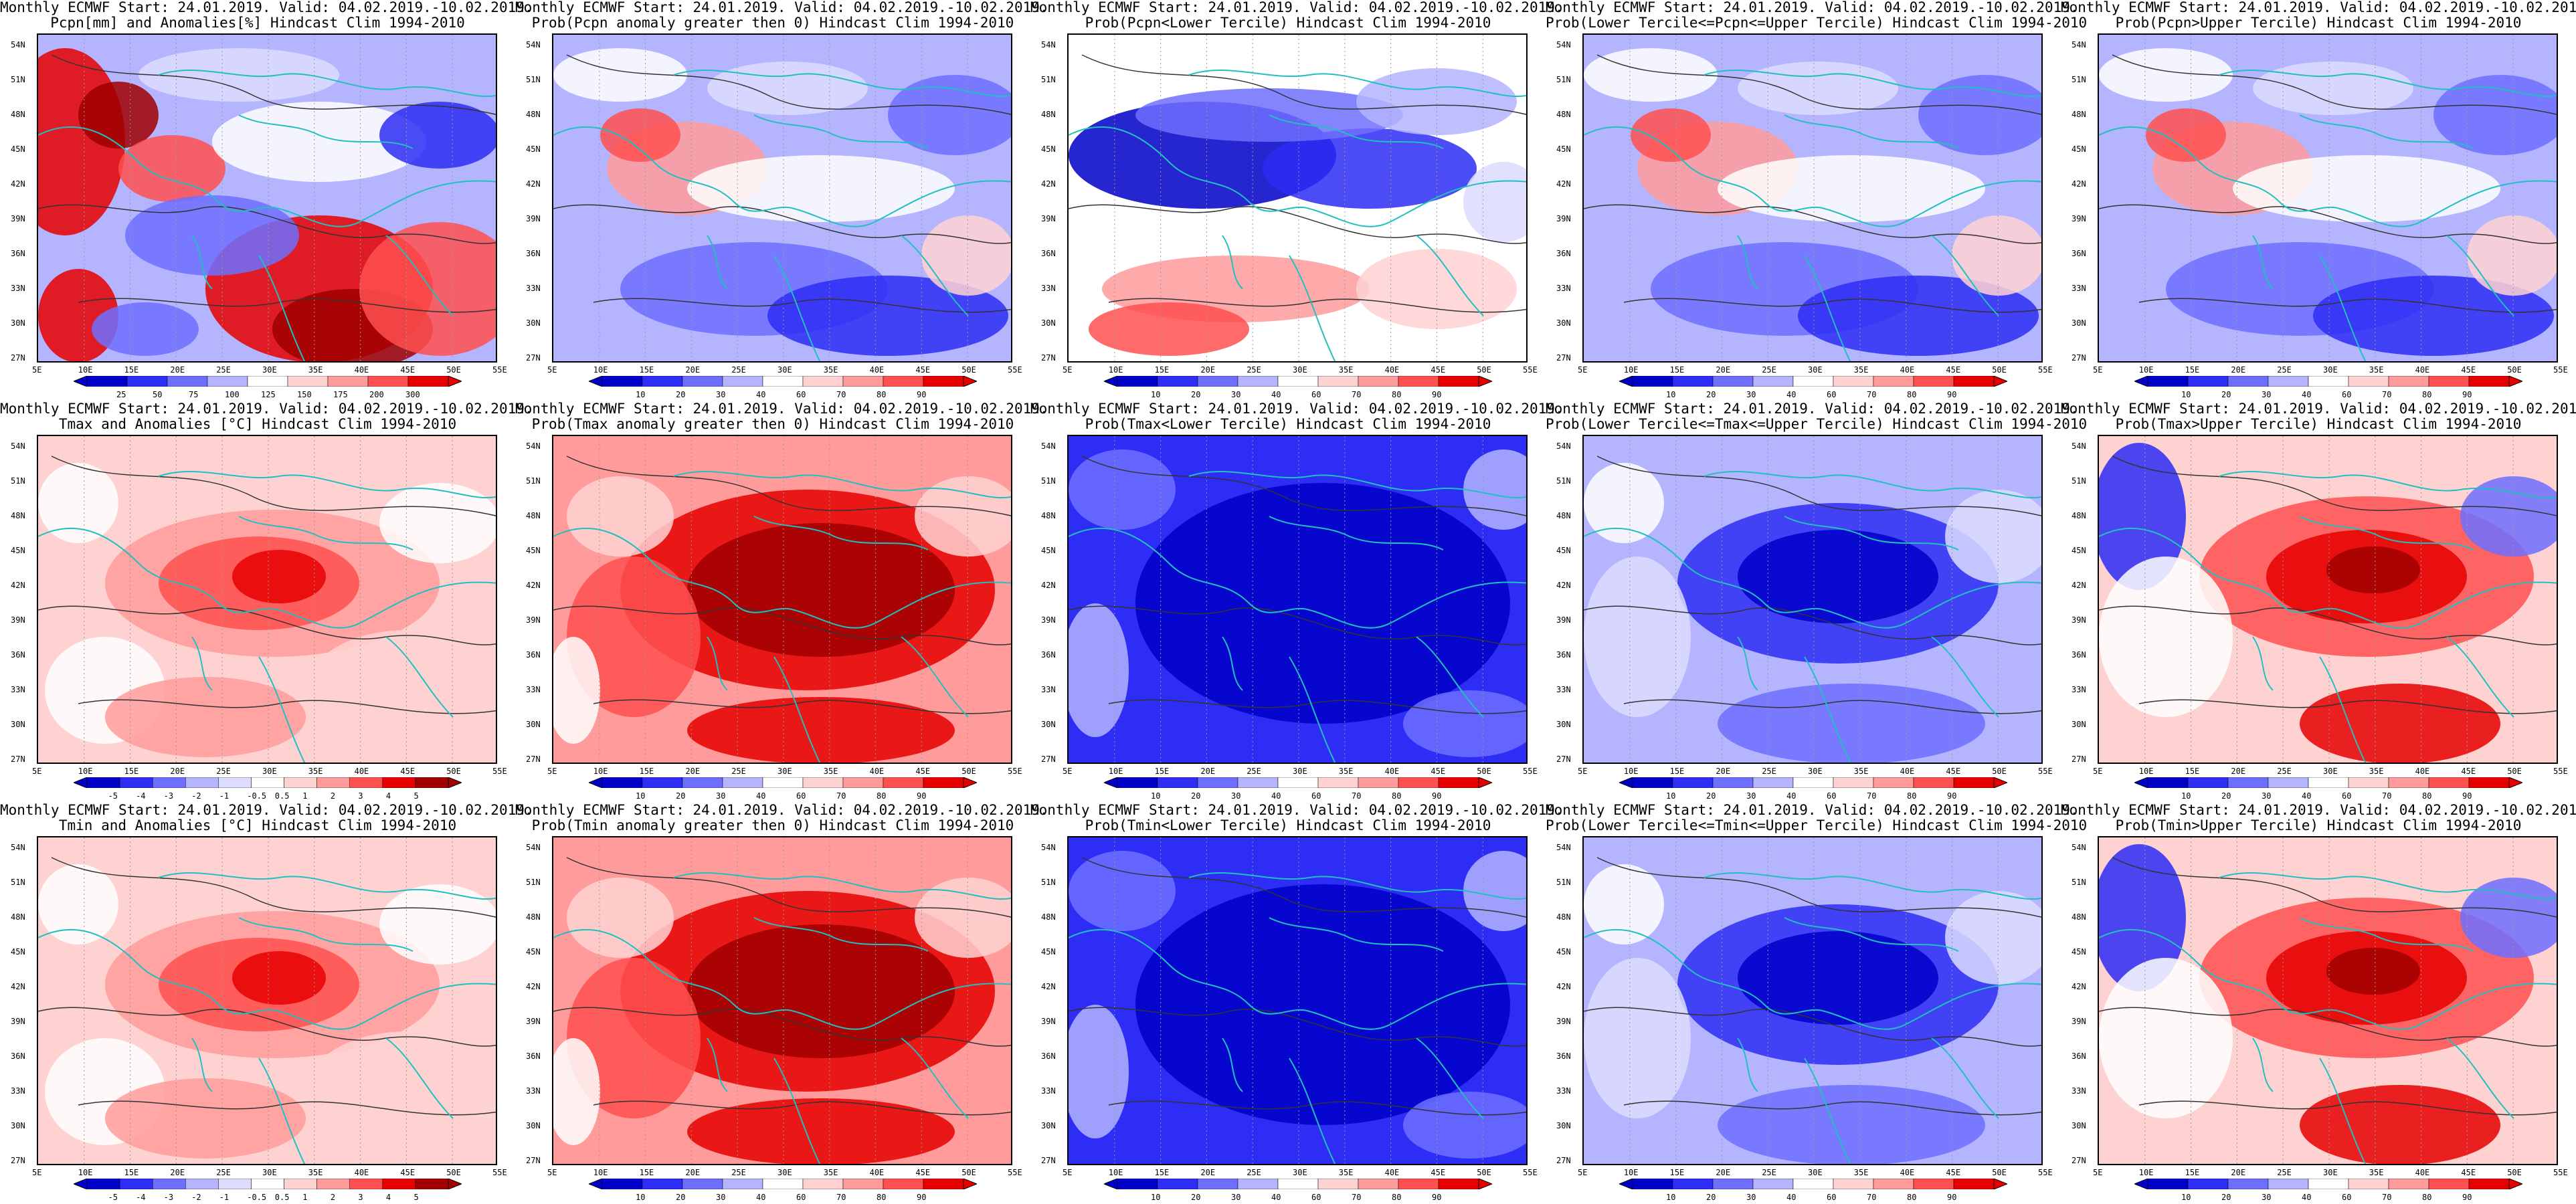 This screenshot has width=2576, height=1204. I want to click on colorbar-label: 50, so click(158, 394).